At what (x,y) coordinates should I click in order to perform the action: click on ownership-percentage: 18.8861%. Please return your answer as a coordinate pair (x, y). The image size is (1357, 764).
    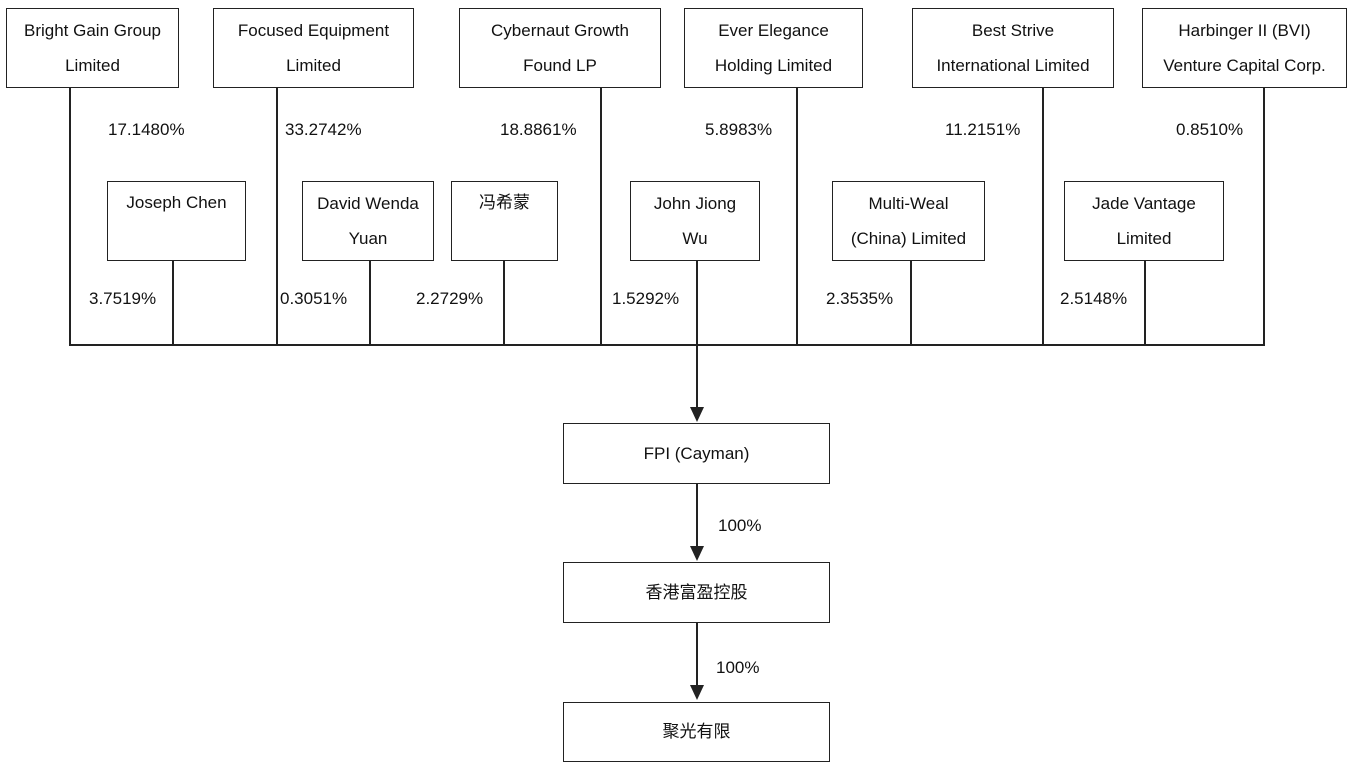
    Looking at the image, I should click on (538, 129).